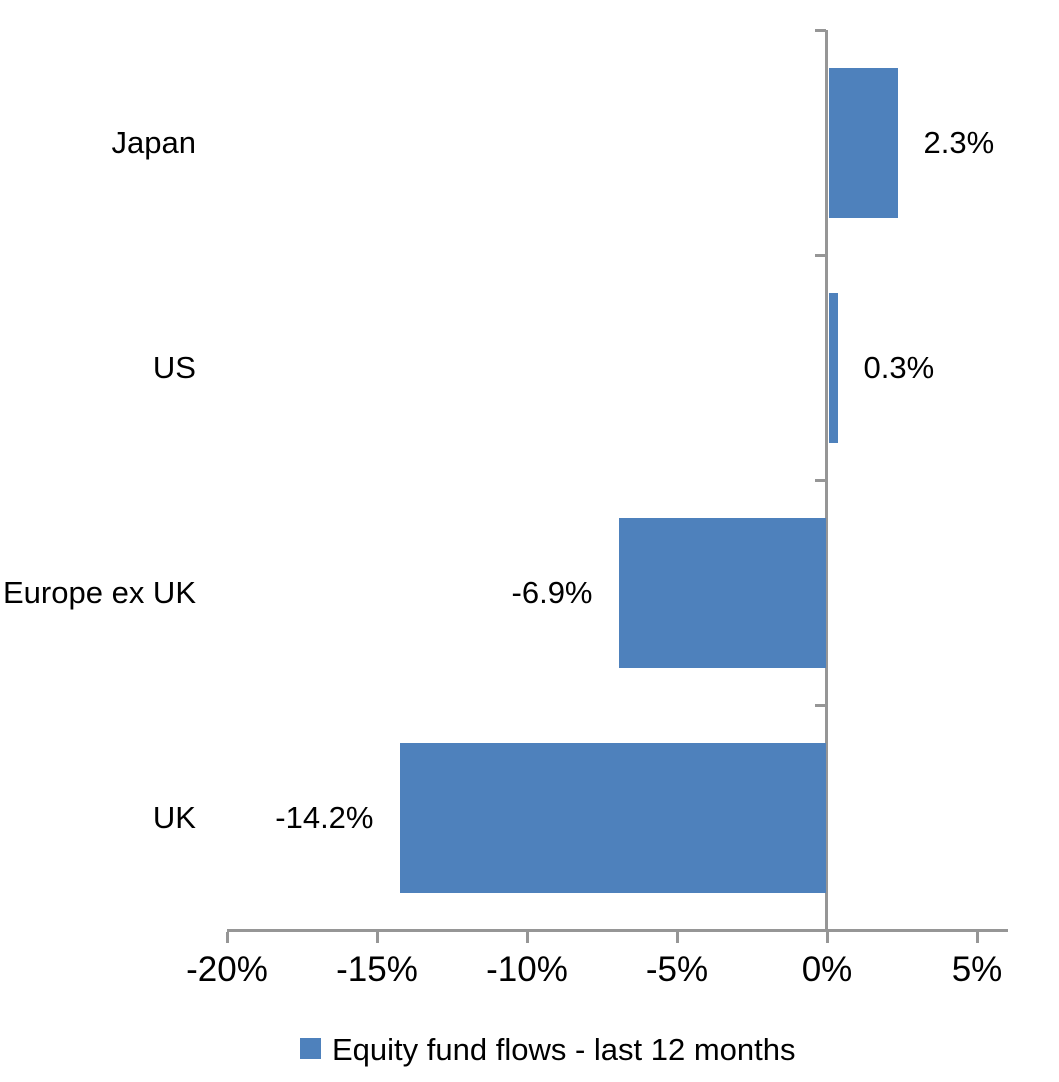  Describe the element at coordinates (227, 969) in the screenshot. I see `value-axis-tick-label: -20%` at that location.